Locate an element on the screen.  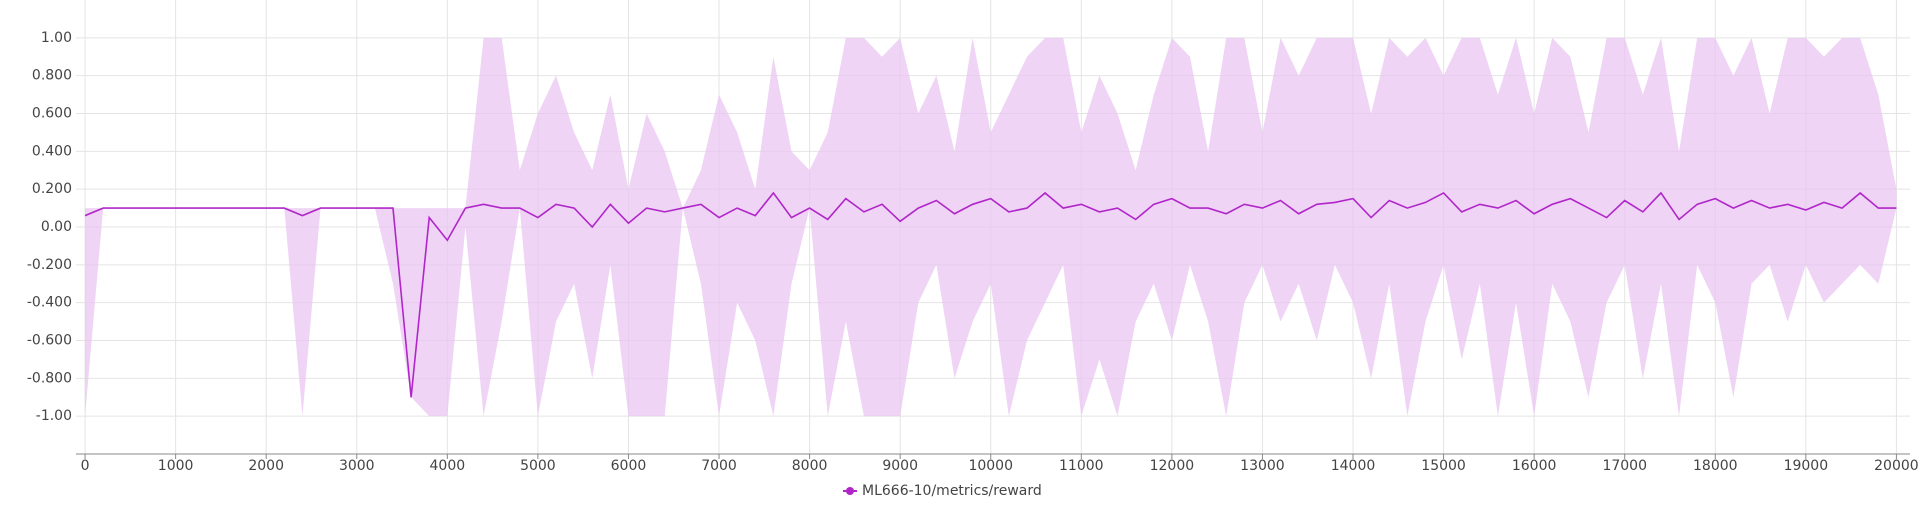
legend-marker is located at coordinates (850, 491).